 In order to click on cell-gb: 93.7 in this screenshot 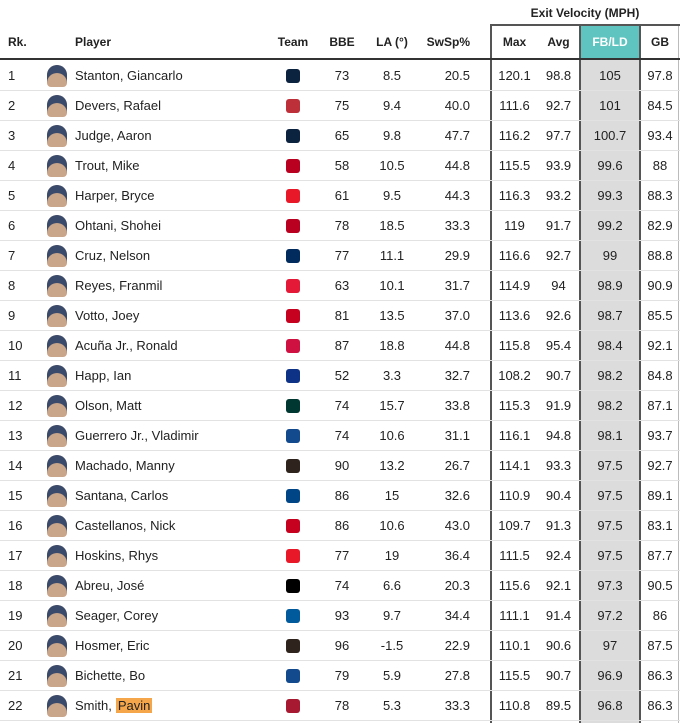, I will do `click(660, 435)`.